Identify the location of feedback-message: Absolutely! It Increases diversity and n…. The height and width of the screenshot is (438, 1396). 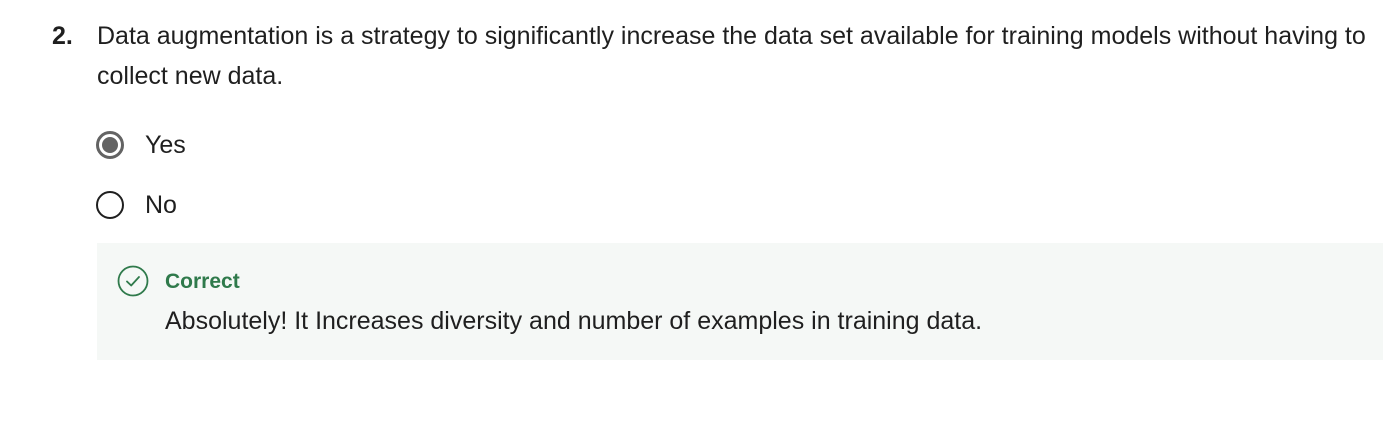
(574, 321).